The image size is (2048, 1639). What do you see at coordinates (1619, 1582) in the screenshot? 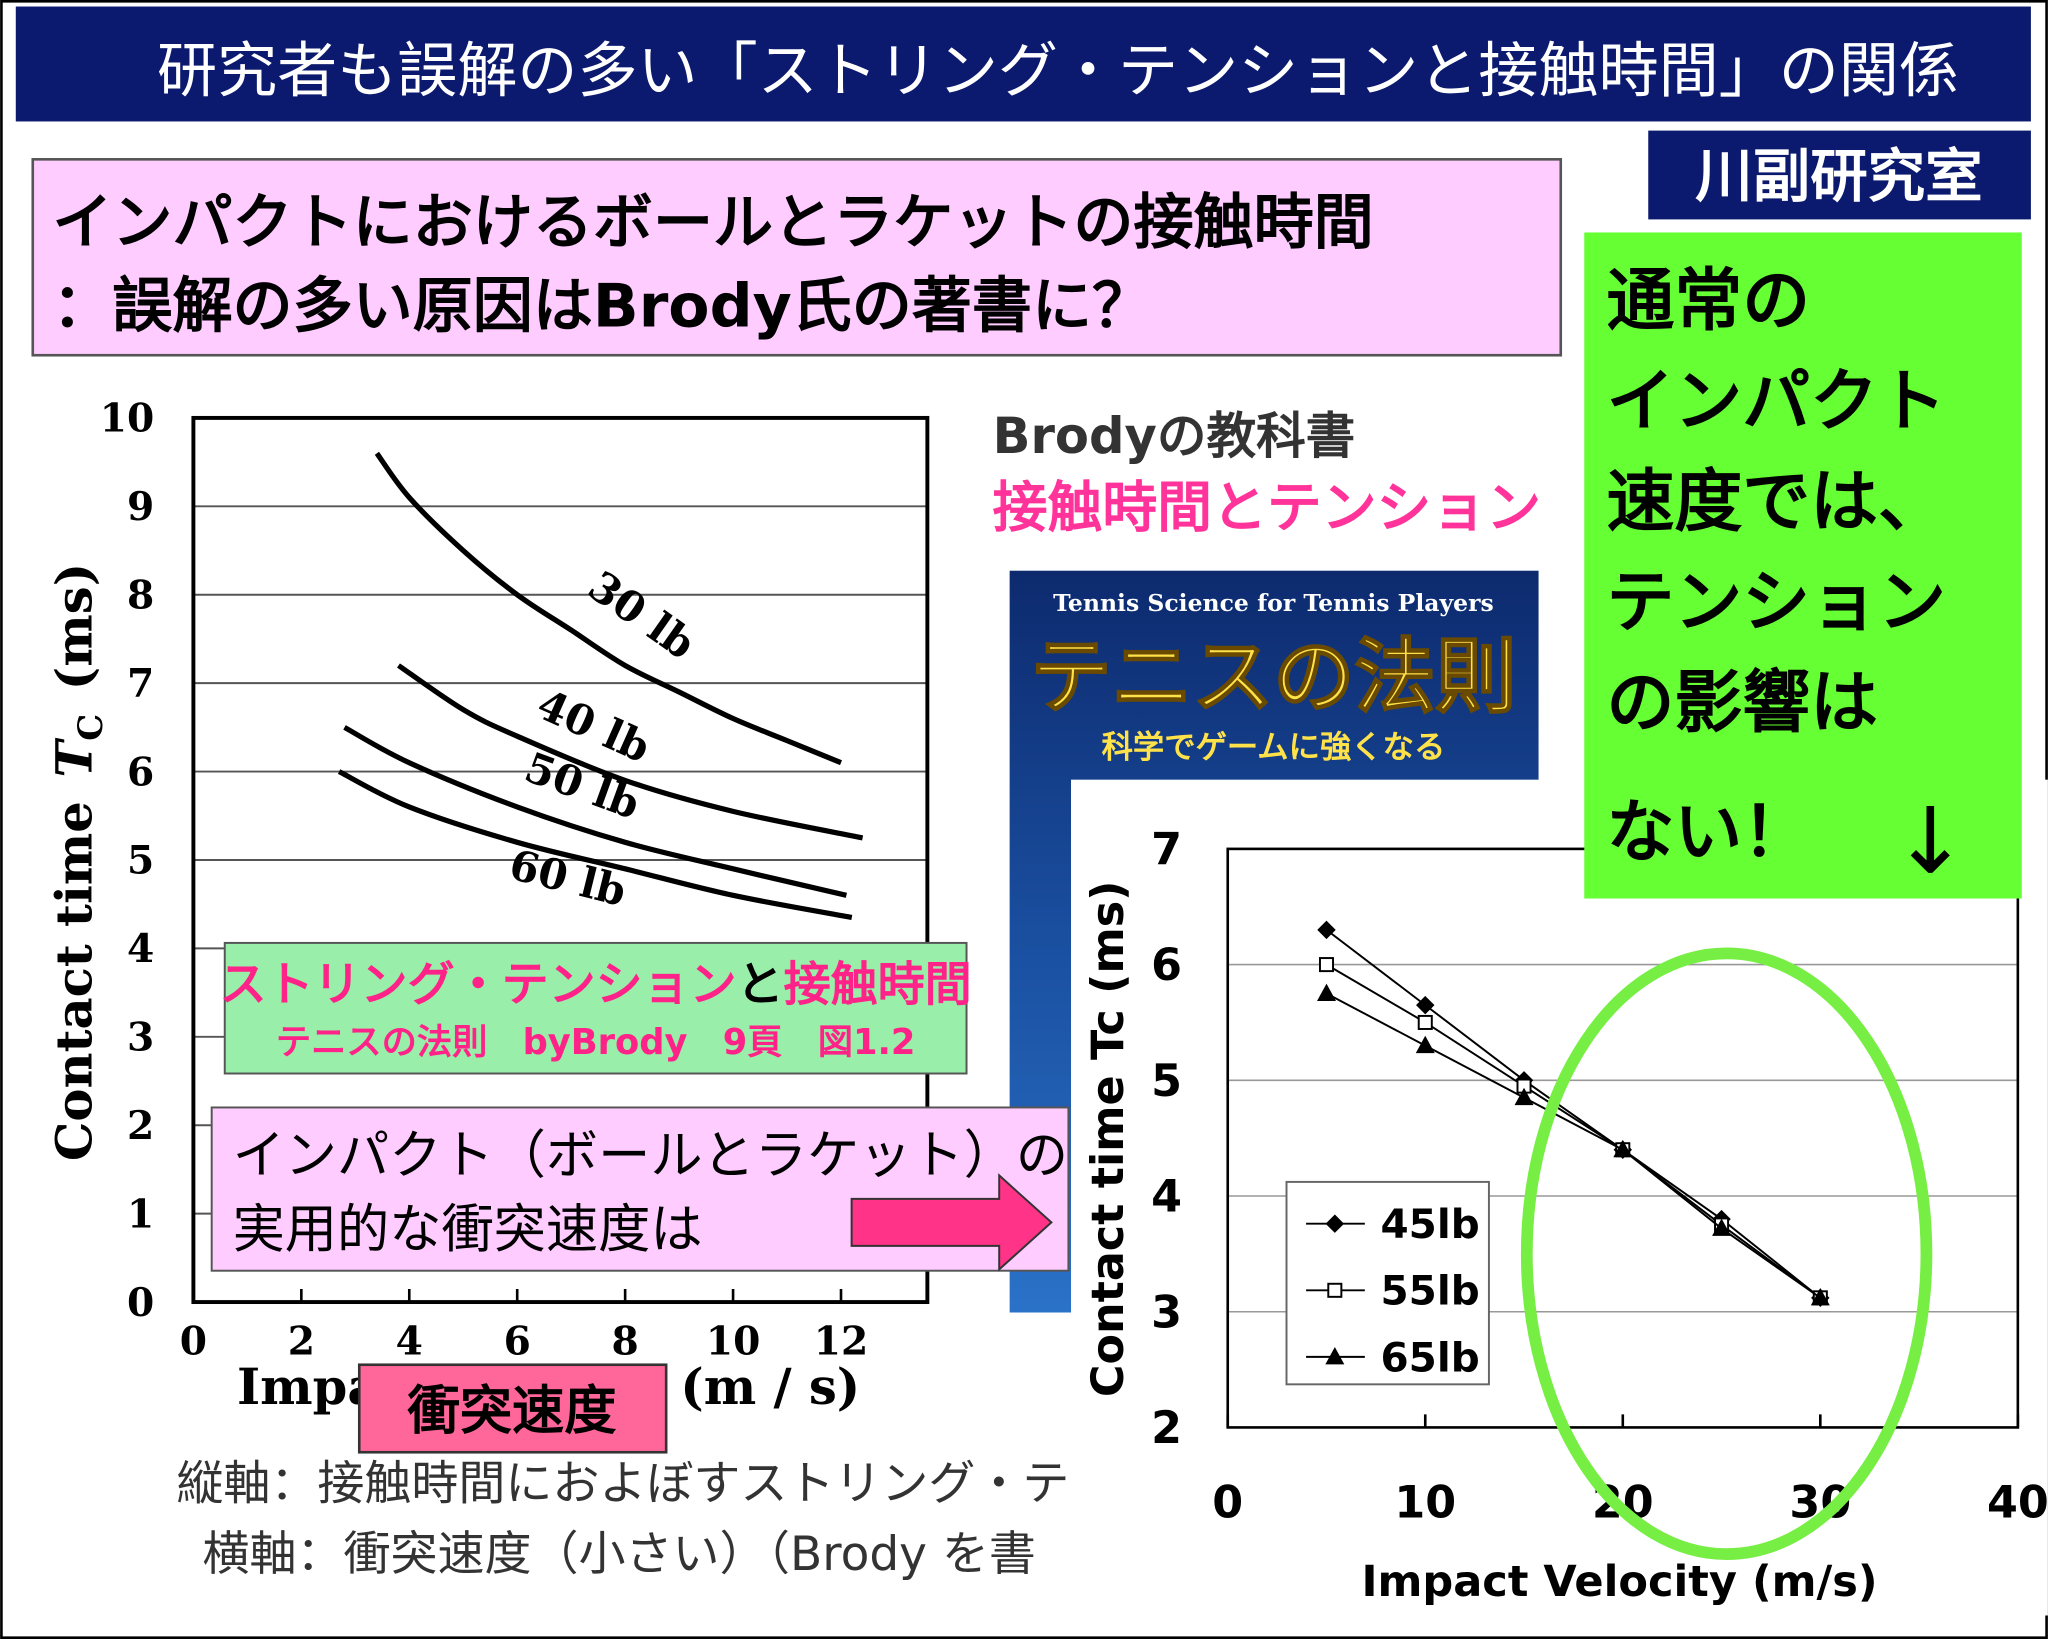
I see `x-axis-label: Impact Velocity (m/s)` at bounding box center [1619, 1582].